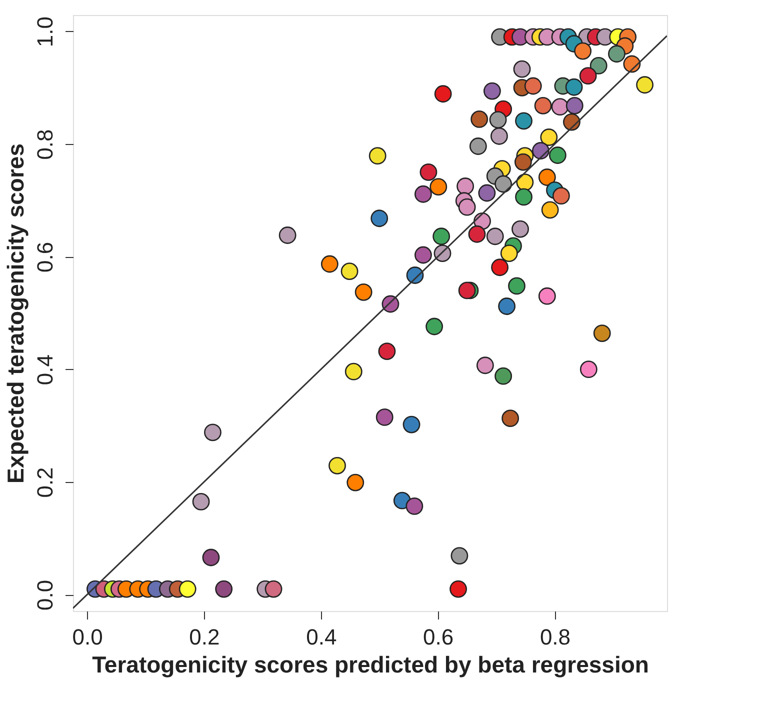 This screenshot has width=777, height=725. Describe the element at coordinates (15, 313) in the screenshot. I see `y-axis-title: Expected teratogenicity scores` at that location.